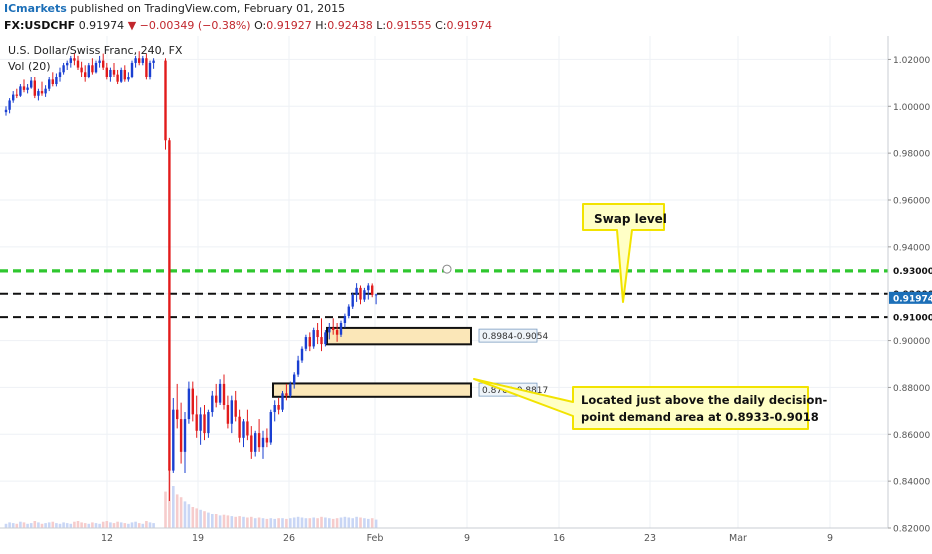 The width and height of the screenshot is (932, 554). What do you see at coordinates (289, 25) in the screenshot?
I see `open-value: 0.91927` at bounding box center [289, 25].